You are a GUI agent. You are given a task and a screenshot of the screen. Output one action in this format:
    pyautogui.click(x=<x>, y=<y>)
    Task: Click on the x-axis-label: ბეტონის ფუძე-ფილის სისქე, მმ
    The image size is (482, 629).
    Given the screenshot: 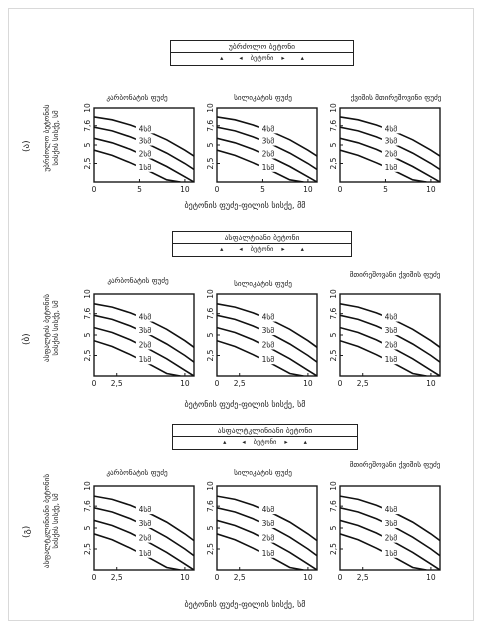 What is the action you would take?
    pyautogui.click(x=245, y=205)
    